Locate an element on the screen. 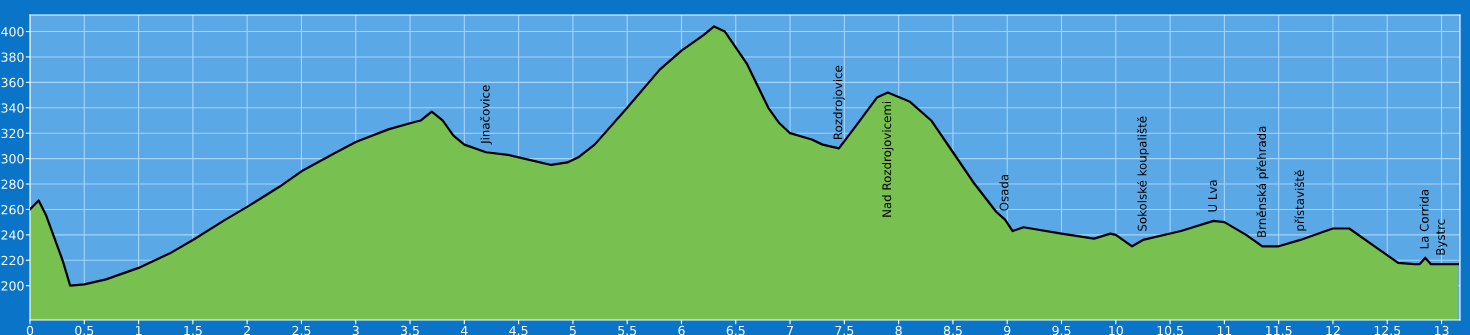 This screenshot has height=335, width=1470. x-tick-label: 1.5 is located at coordinates (193, 330).